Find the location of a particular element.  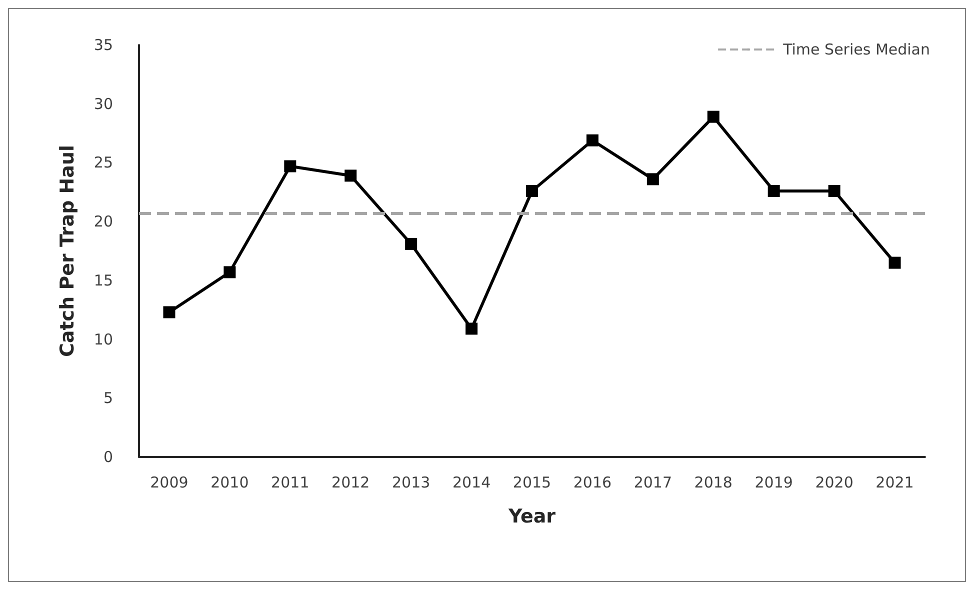

x-tick-label: 2014 is located at coordinates (471, 483).